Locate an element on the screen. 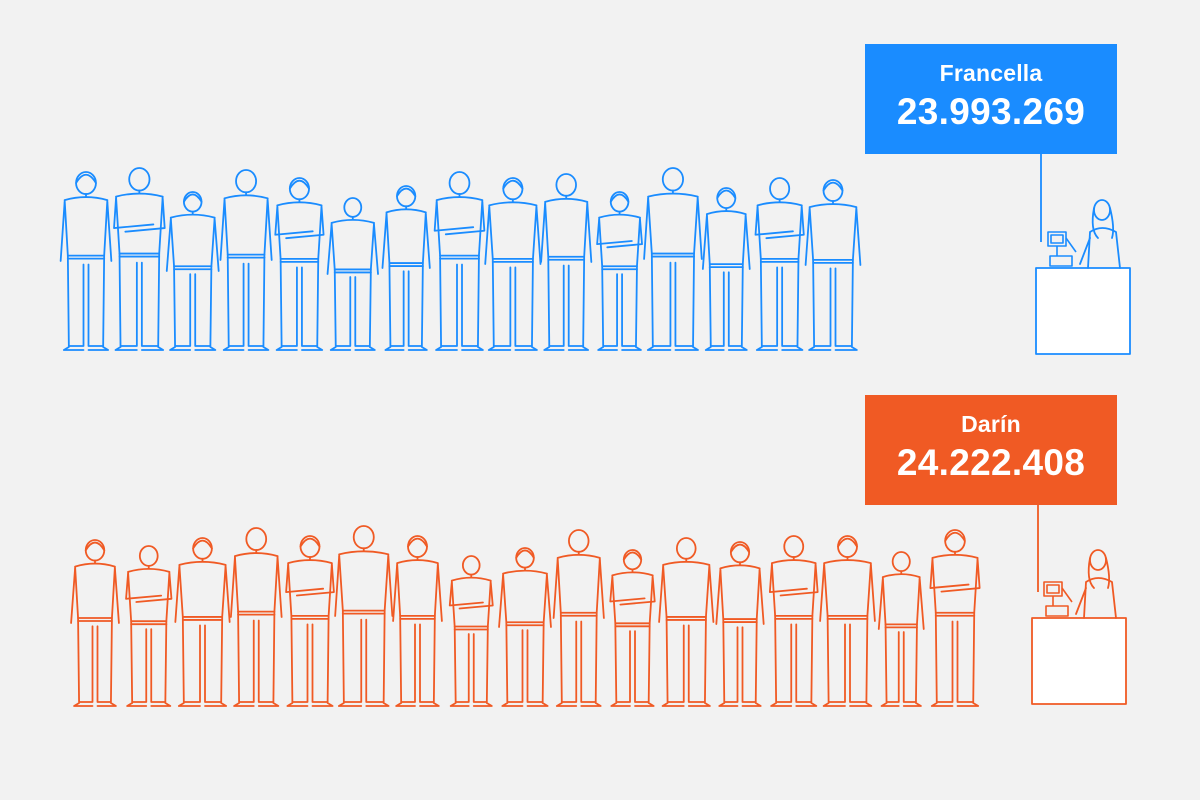 The height and width of the screenshot is (800, 1200). label-darin-name: Darín is located at coordinates (991, 424).